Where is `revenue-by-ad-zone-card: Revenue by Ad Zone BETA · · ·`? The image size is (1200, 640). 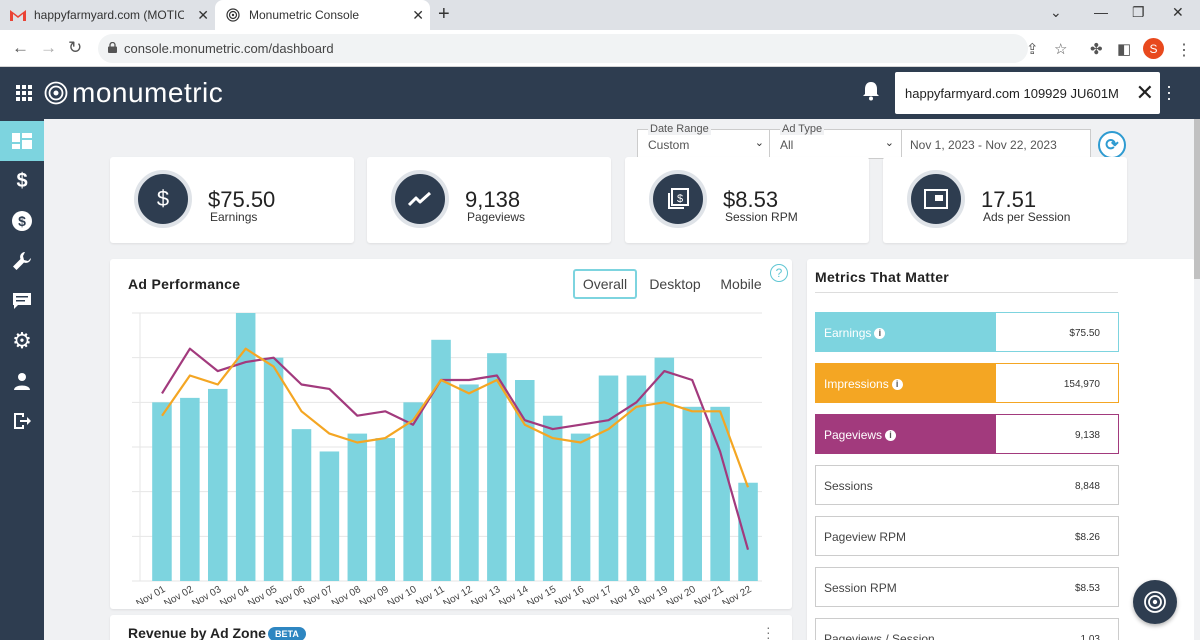
revenue-by-ad-zone-card: Revenue by Ad Zone BETA · · · is located at coordinates (451, 627).